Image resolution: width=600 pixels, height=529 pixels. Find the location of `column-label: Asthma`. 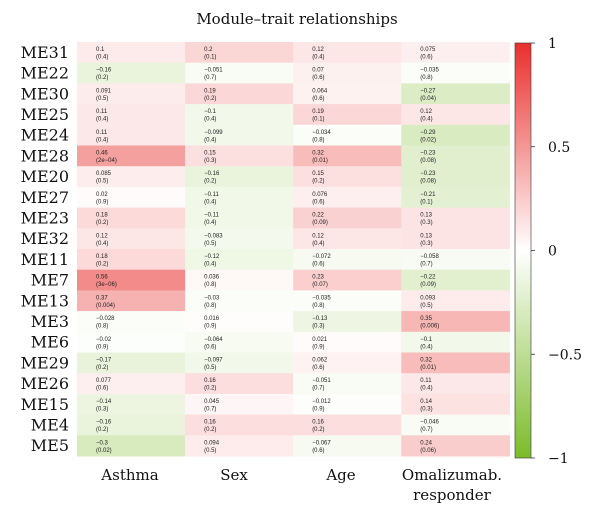

column-label: Asthma is located at coordinates (129, 475).